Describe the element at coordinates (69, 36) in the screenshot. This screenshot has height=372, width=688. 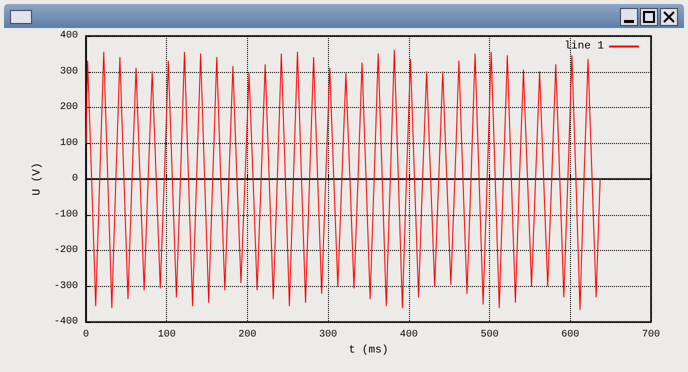
I see `y-tick-label: 400` at that location.